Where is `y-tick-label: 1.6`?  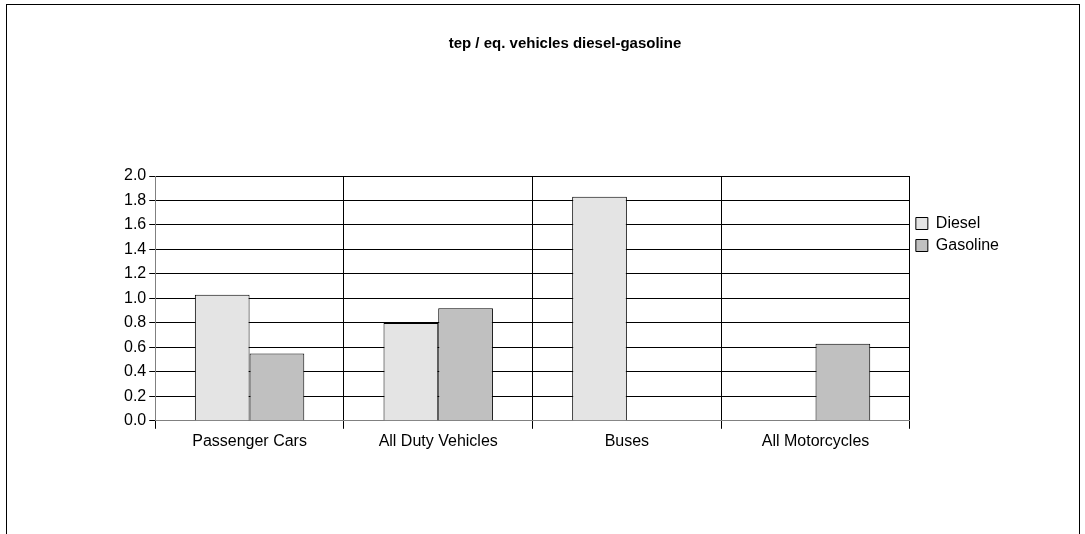
y-tick-label: 1.6 is located at coordinates (135, 224).